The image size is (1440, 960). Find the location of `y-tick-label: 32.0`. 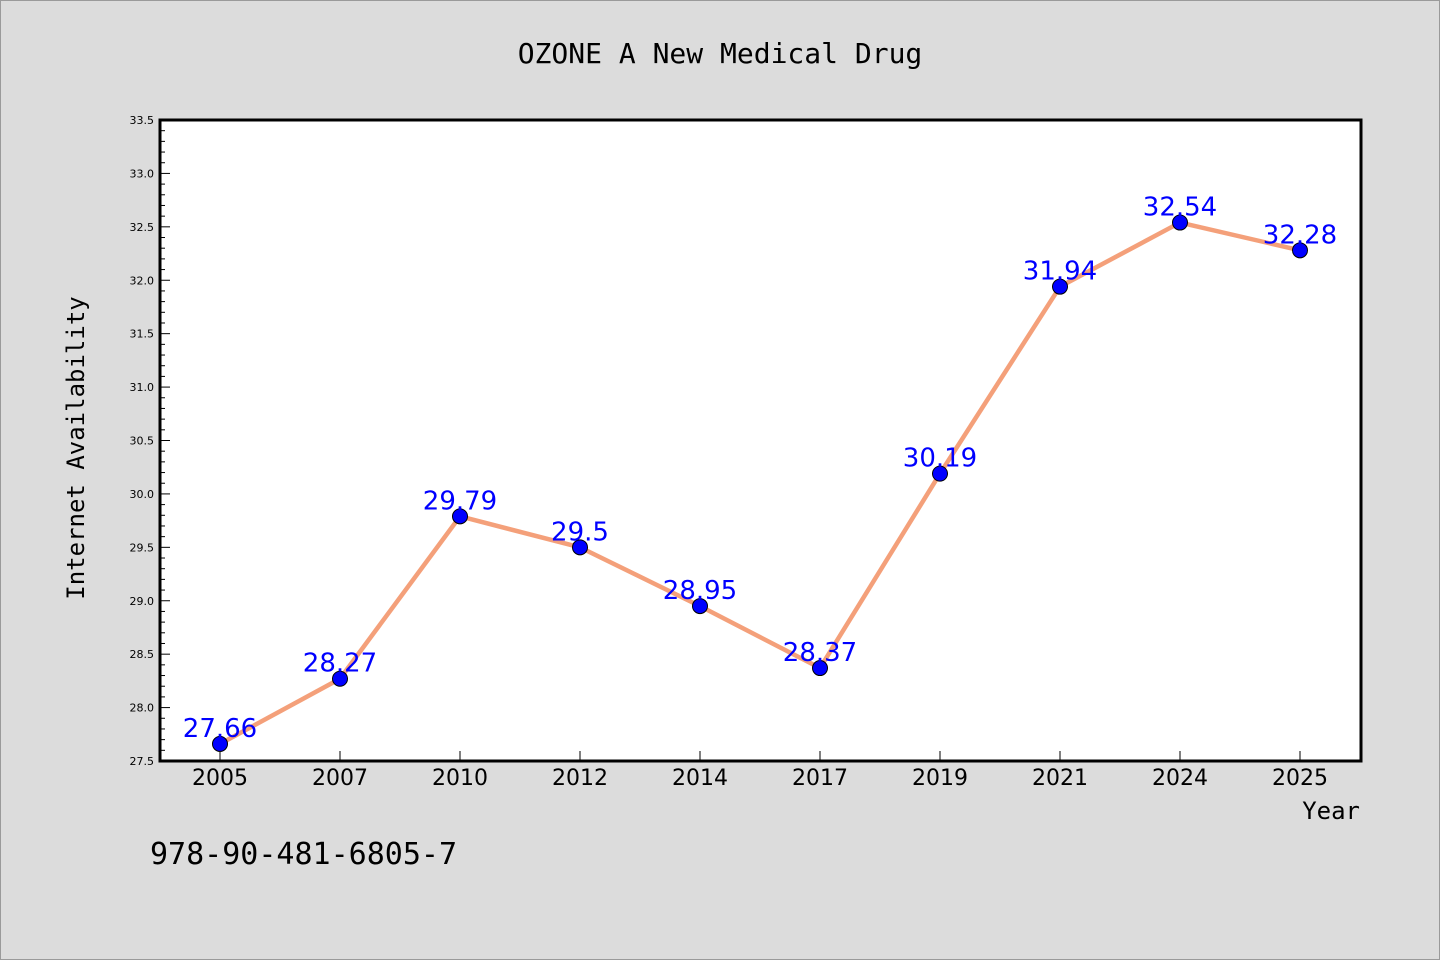

y-tick-label: 32.0 is located at coordinates (142, 280).